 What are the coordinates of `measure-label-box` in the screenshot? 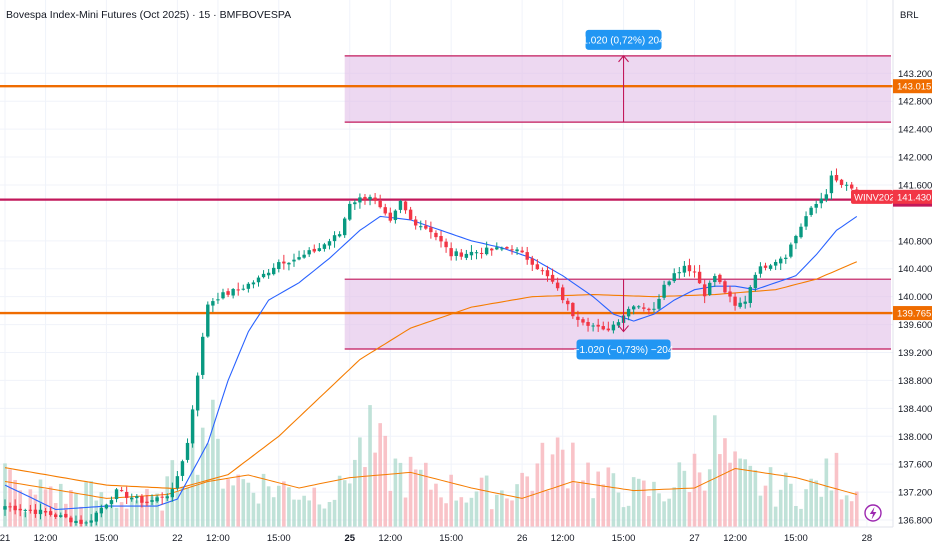 It's located at (623, 349).